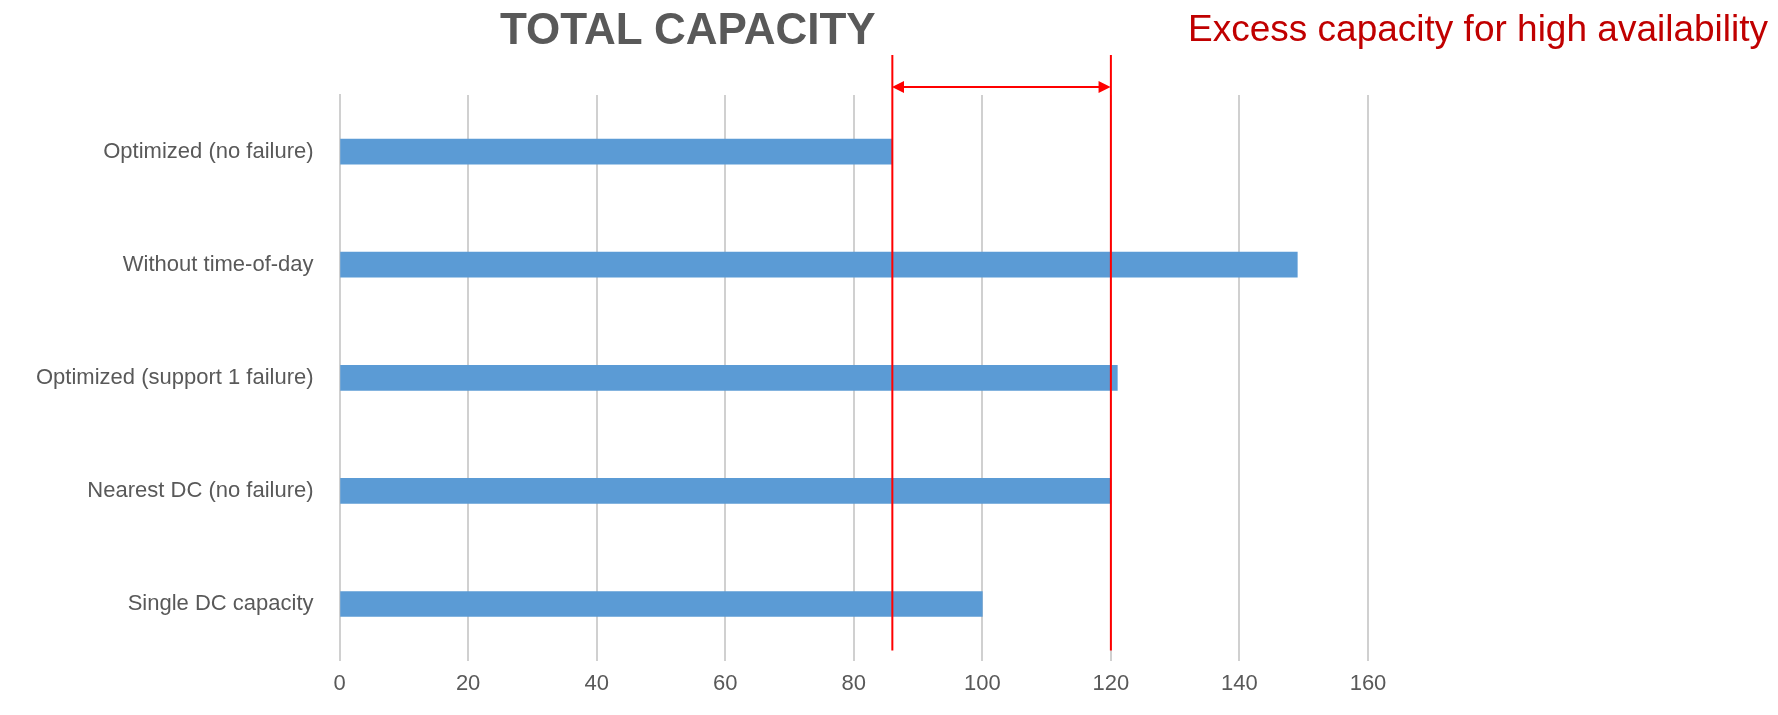 Image resolution: width=1778 pixels, height=715 pixels. I want to click on x-tick-label: 100, so click(982, 682).